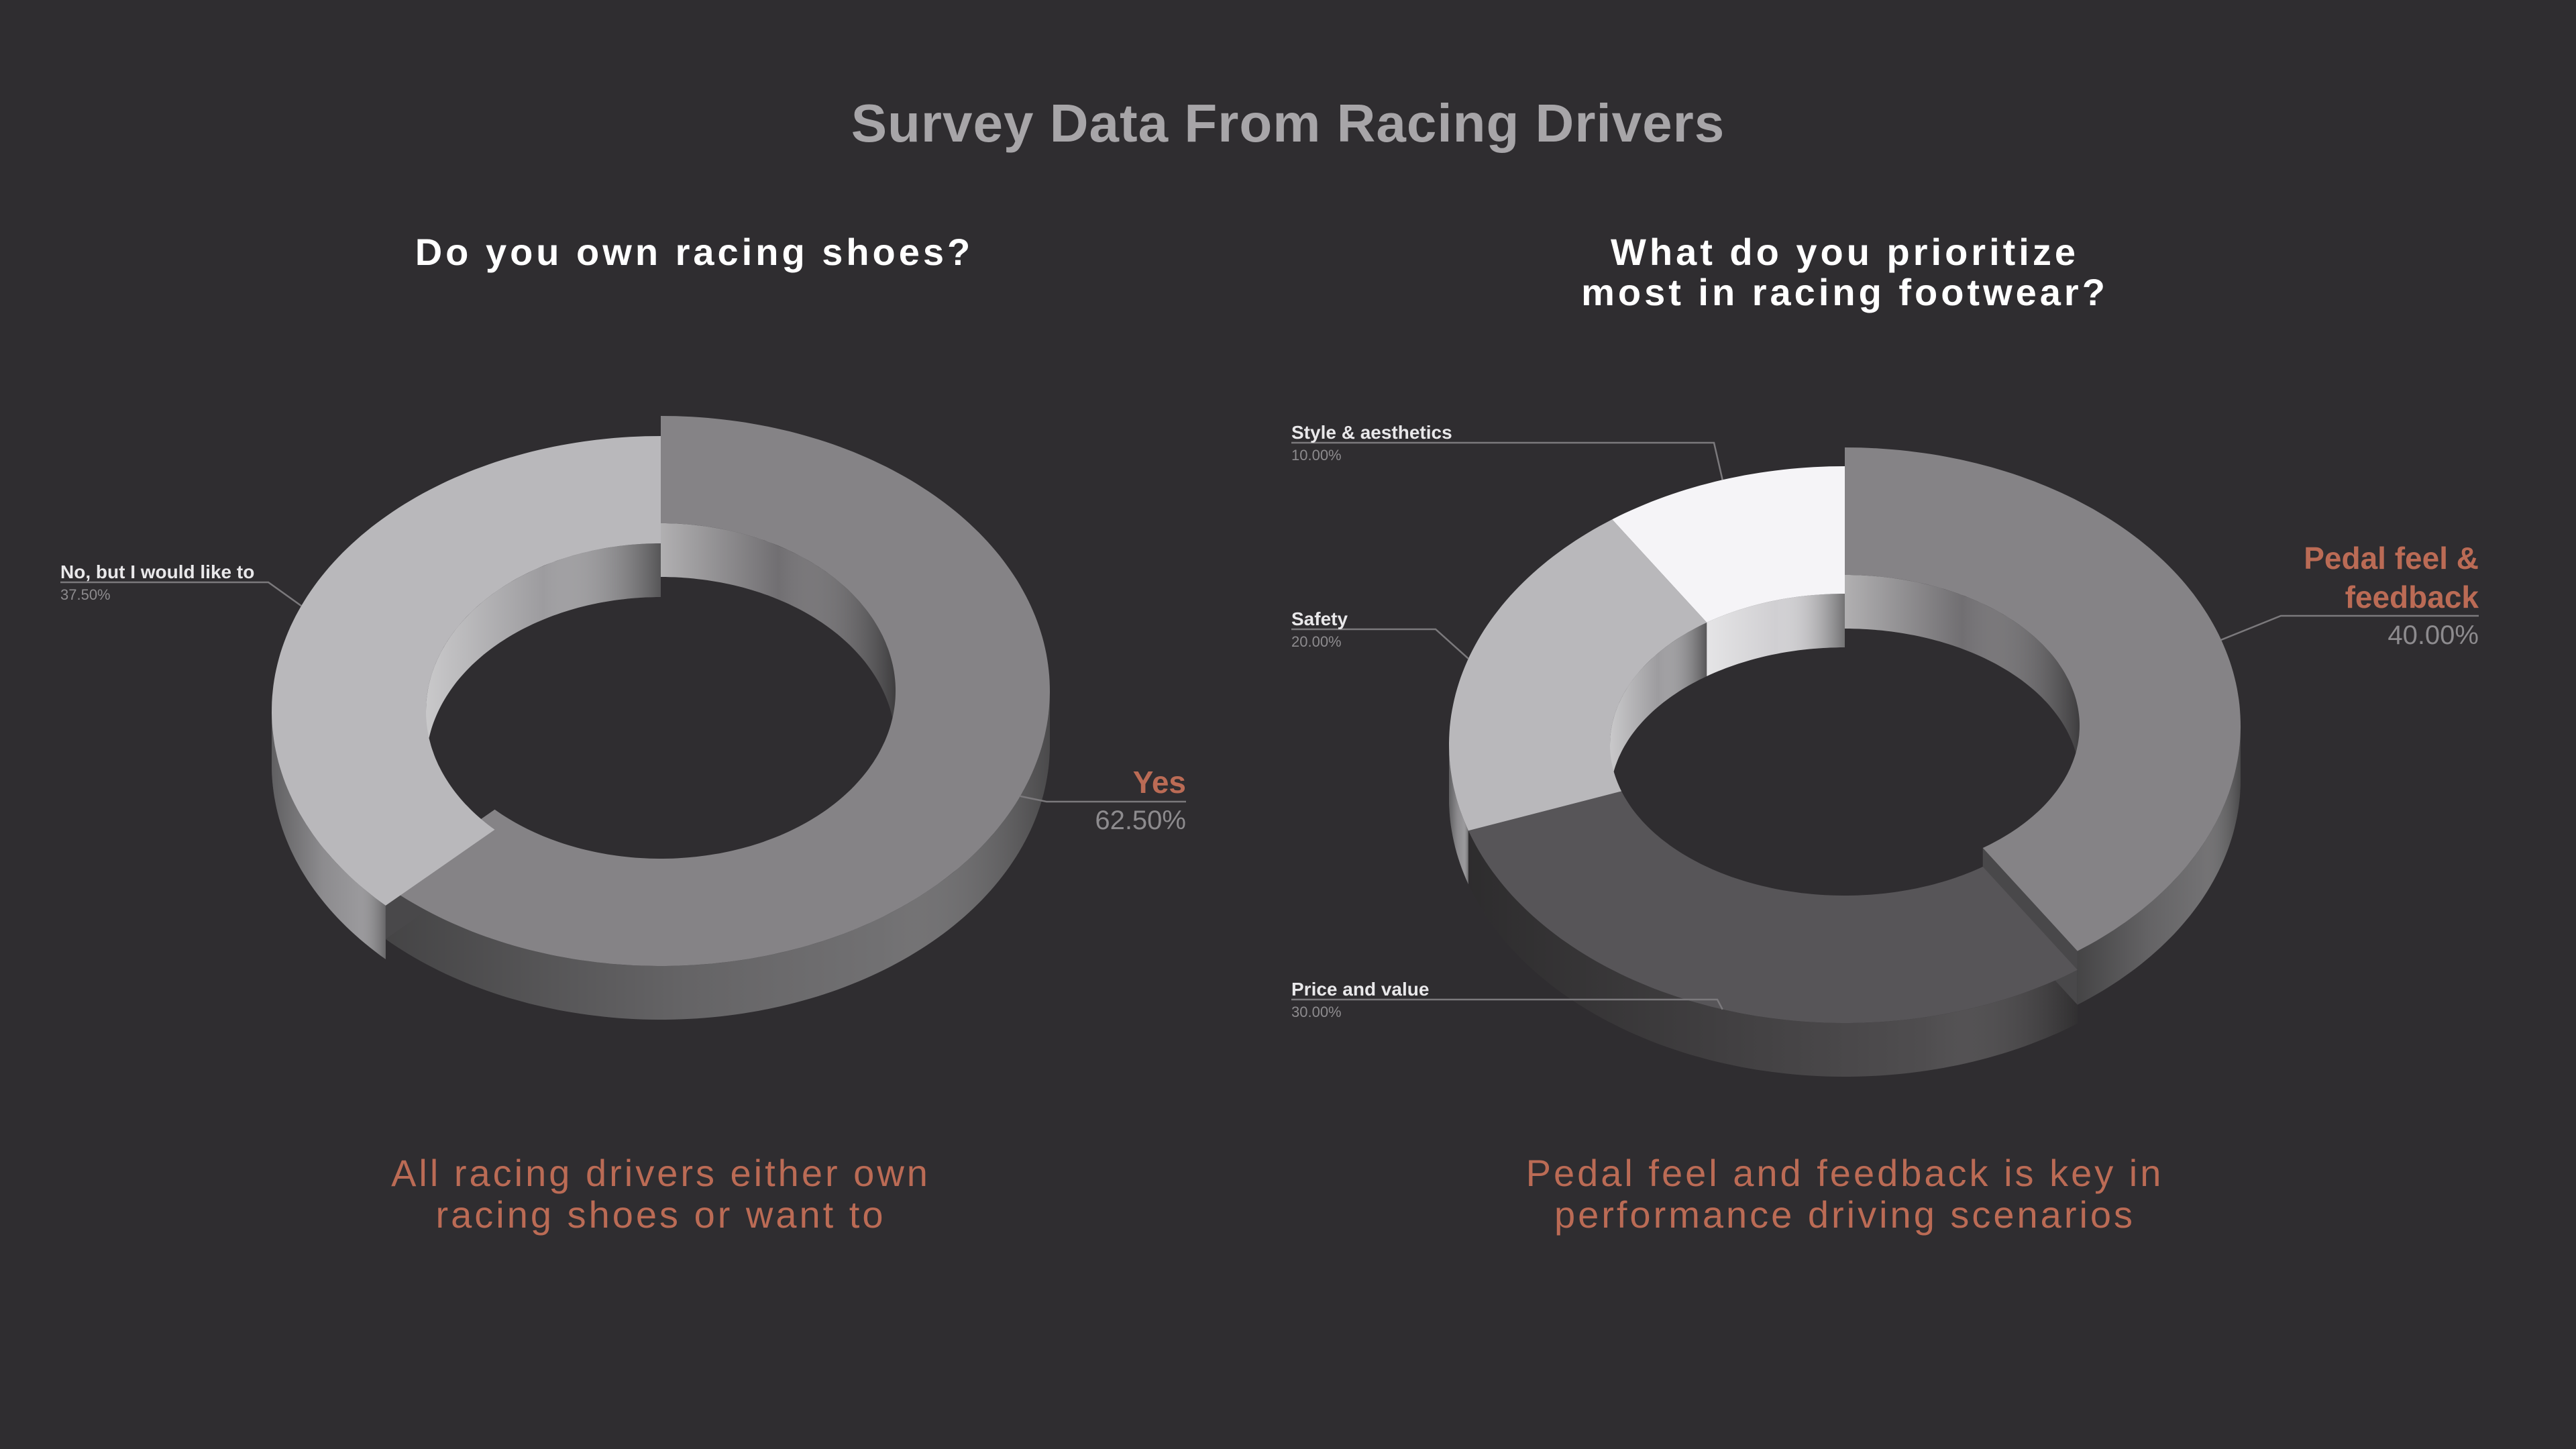 The image size is (2576, 1449). I want to click on donut2-label-style-aesthetics: Style & aesthetics, so click(1371, 432).